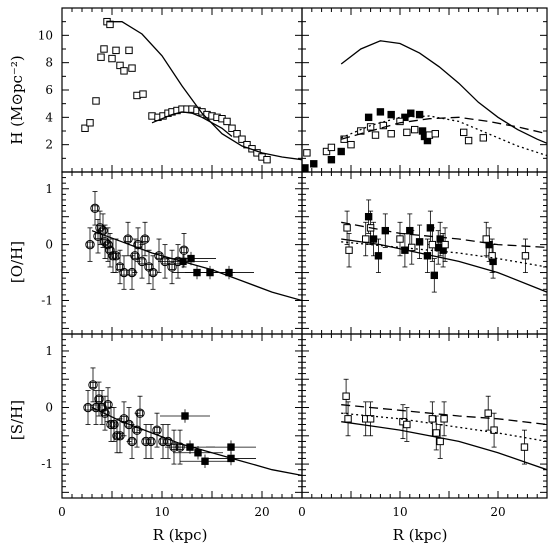  What do you see at coordinates (302, 512) in the screenshot?
I see `x-tick-label: 0` at bounding box center [302, 512].